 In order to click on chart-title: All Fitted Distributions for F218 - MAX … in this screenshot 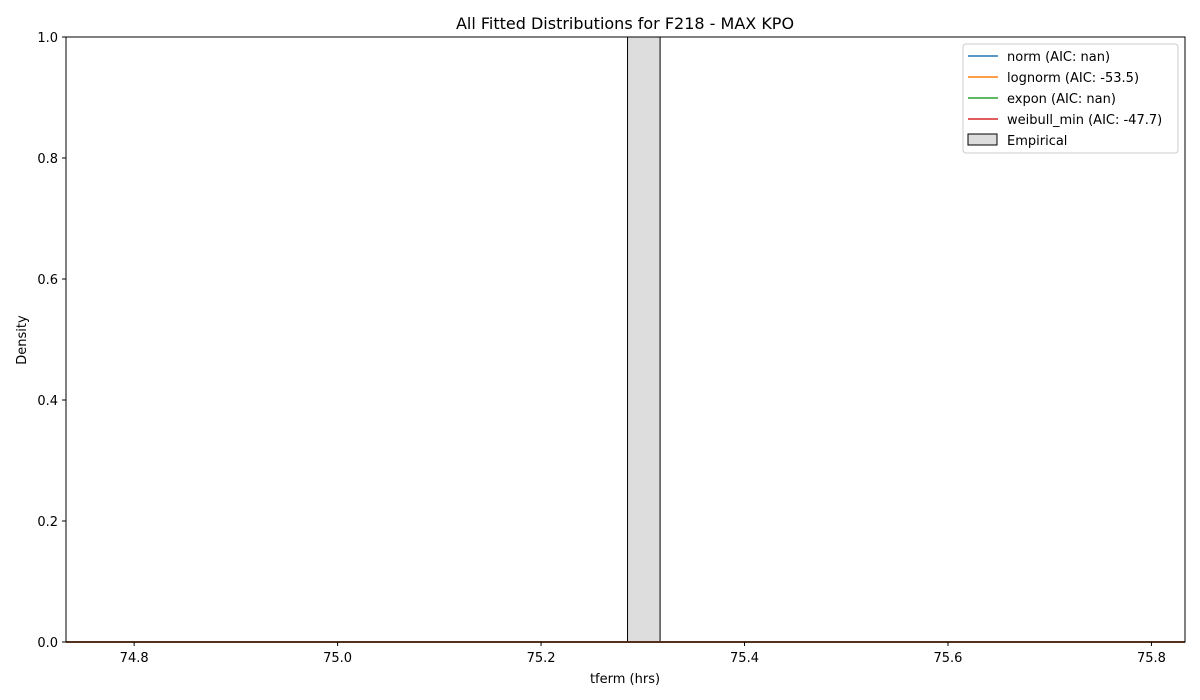, I will do `click(625, 23)`.